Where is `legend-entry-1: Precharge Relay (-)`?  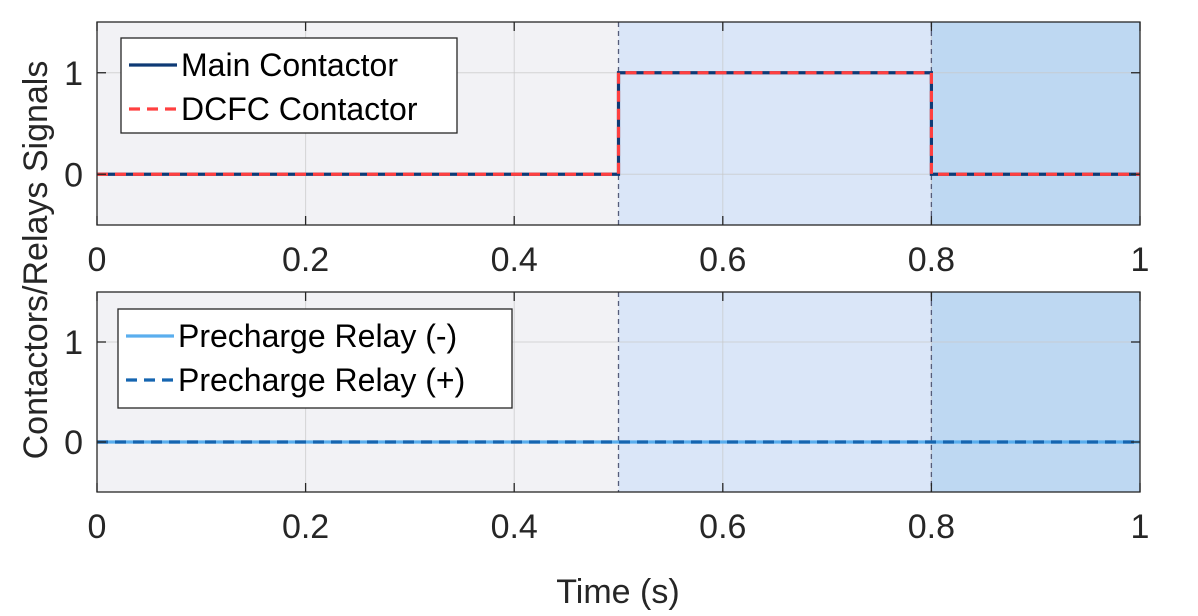 legend-entry-1: Precharge Relay (-) is located at coordinates (317, 336).